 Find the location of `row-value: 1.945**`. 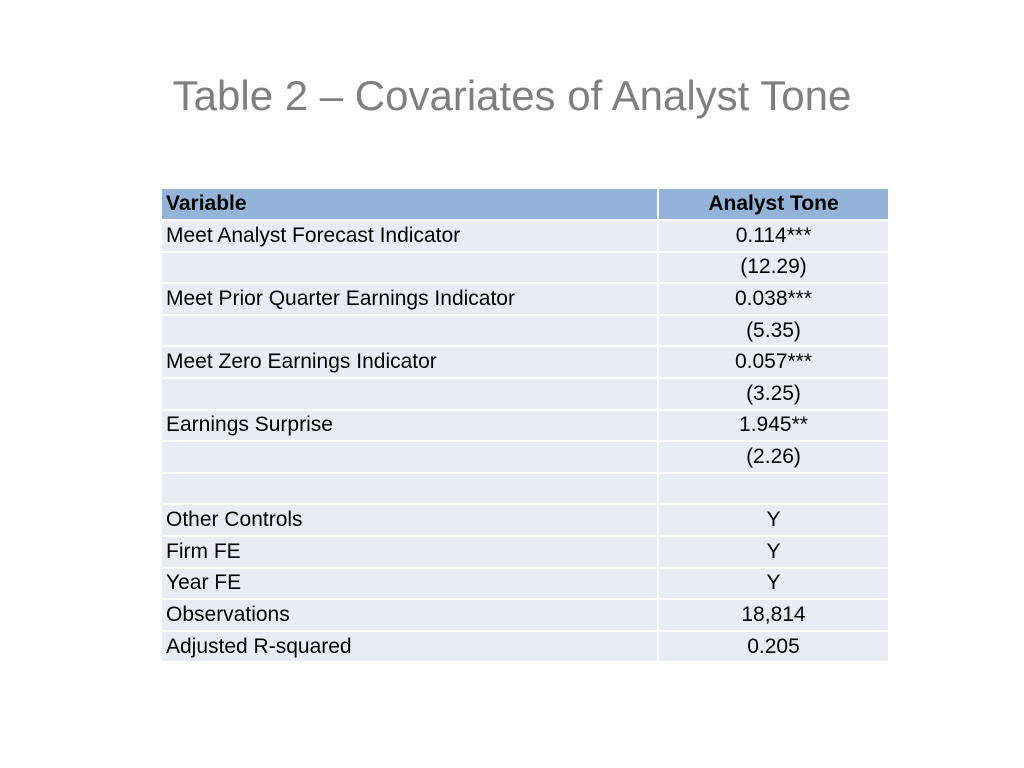

row-value: 1.945** is located at coordinates (773, 425).